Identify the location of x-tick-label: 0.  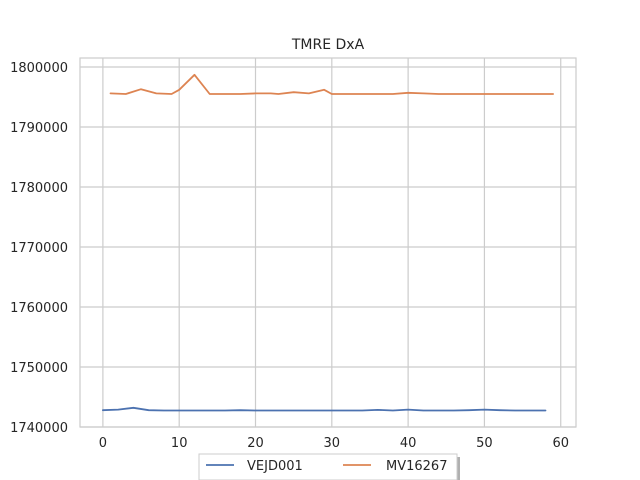
(103, 443).